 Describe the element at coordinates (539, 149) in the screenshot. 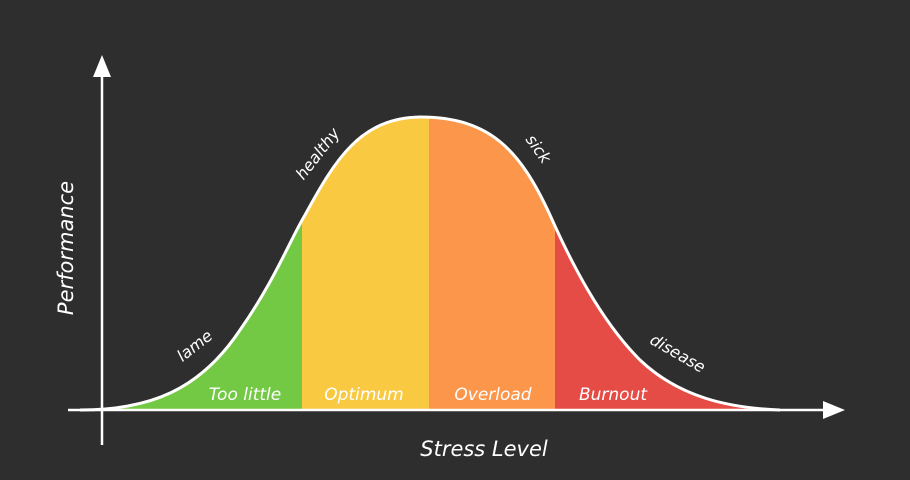

I see `annotation-sick: sick` at that location.